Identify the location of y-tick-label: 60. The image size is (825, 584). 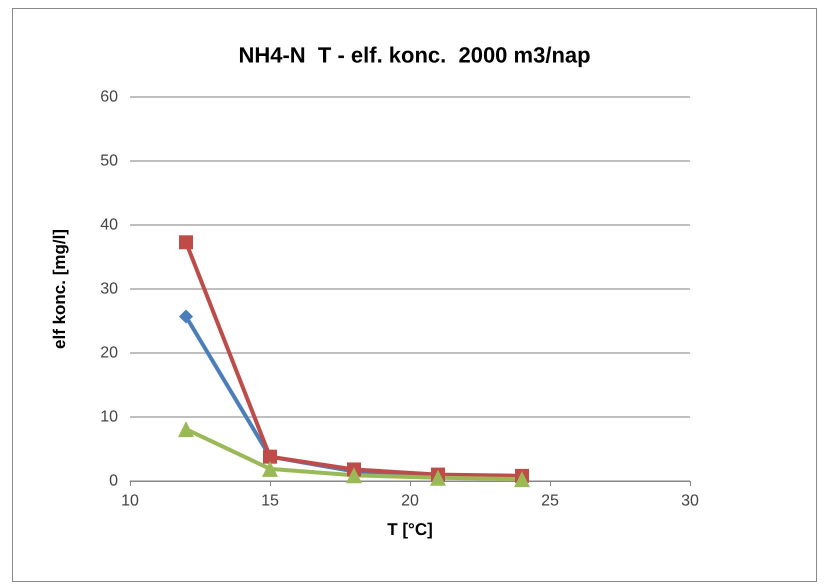
(109, 97).